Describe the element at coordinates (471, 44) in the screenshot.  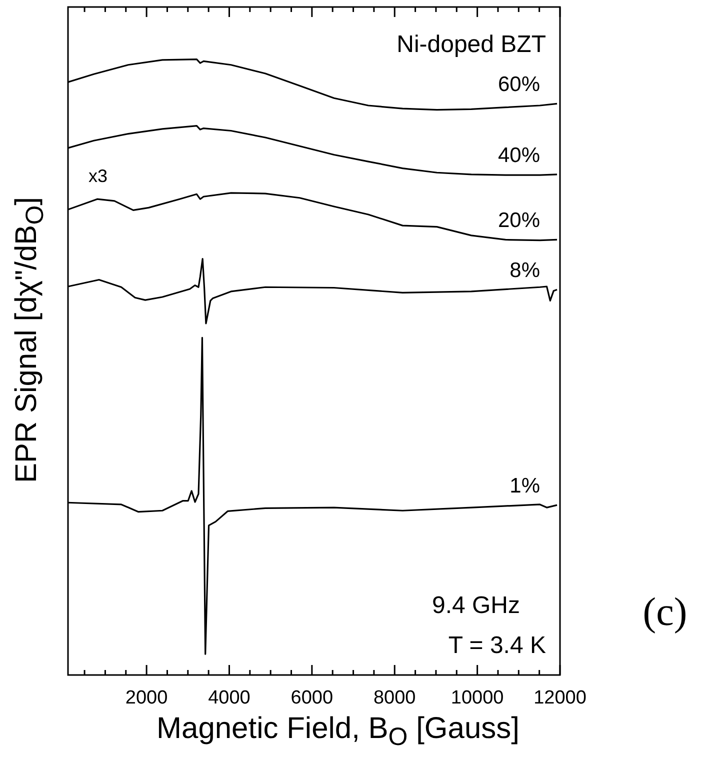
I see `text: Ni-doped BZT` at that location.